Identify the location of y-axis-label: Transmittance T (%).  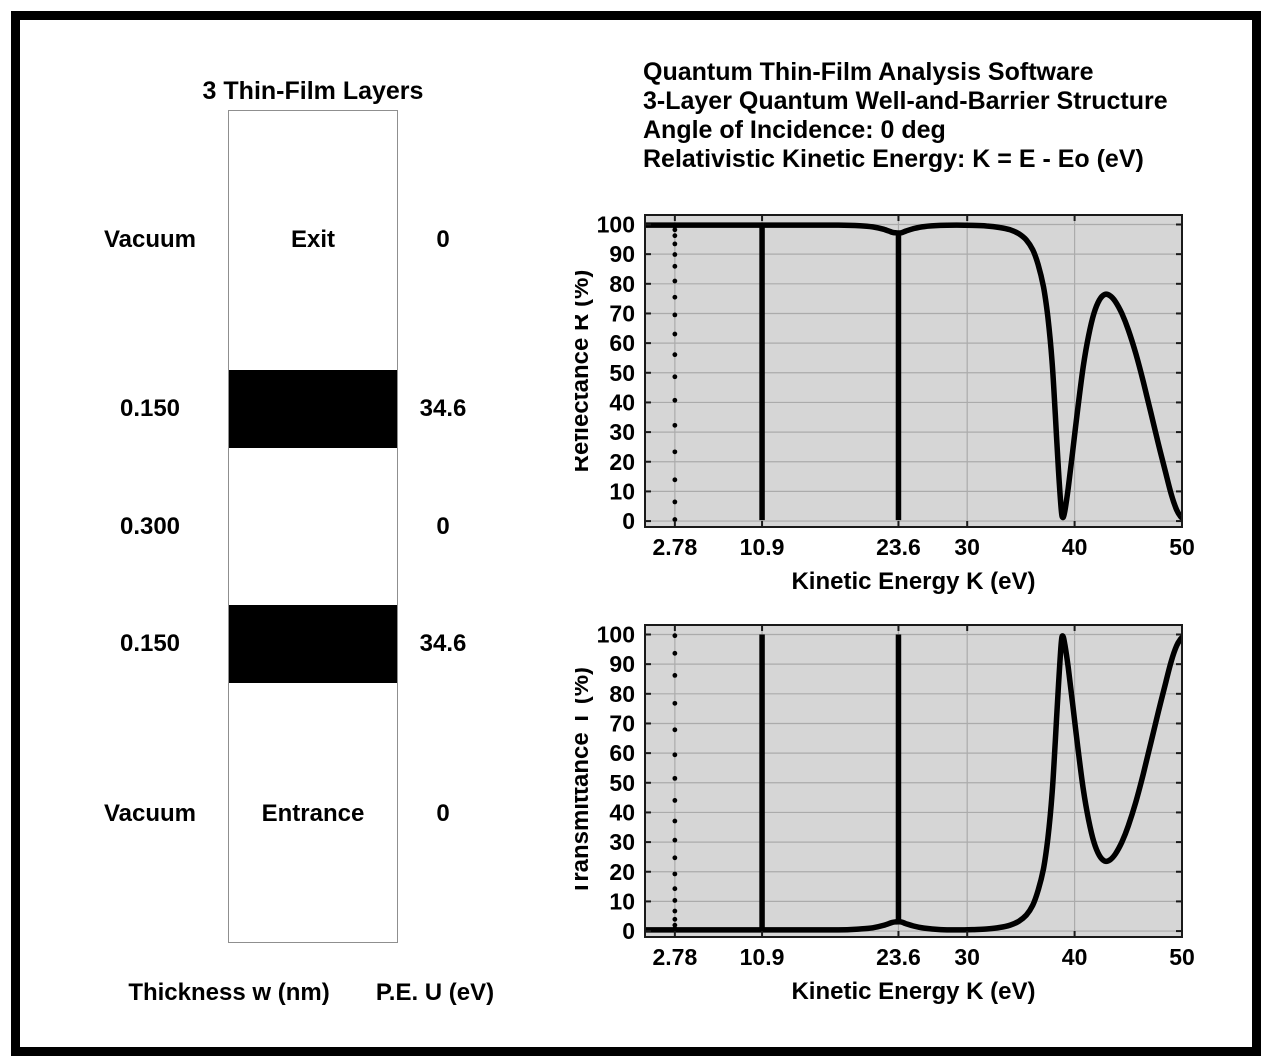
(584, 781).